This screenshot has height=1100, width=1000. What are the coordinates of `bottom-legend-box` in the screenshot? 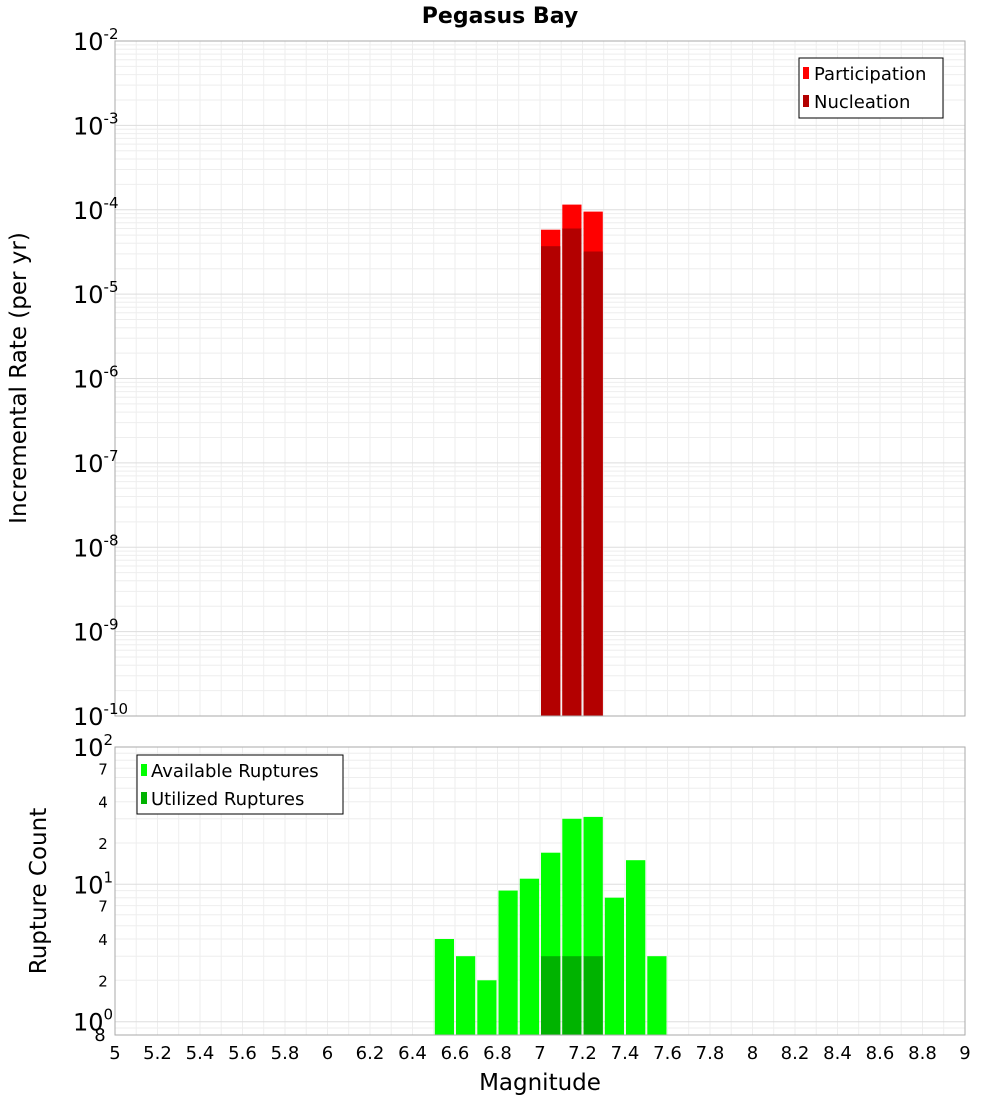 It's located at (240, 784).